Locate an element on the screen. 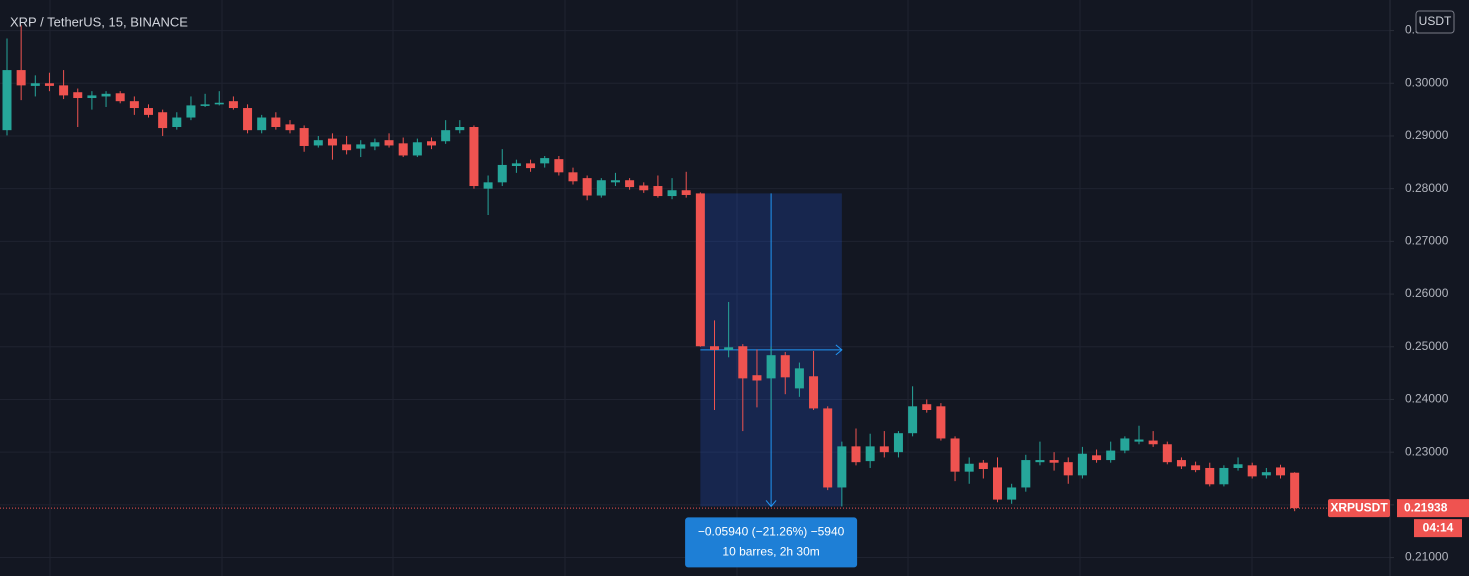 Image resolution: width=1469 pixels, height=576 pixels. price-label-bg is located at coordinates (1433, 508).